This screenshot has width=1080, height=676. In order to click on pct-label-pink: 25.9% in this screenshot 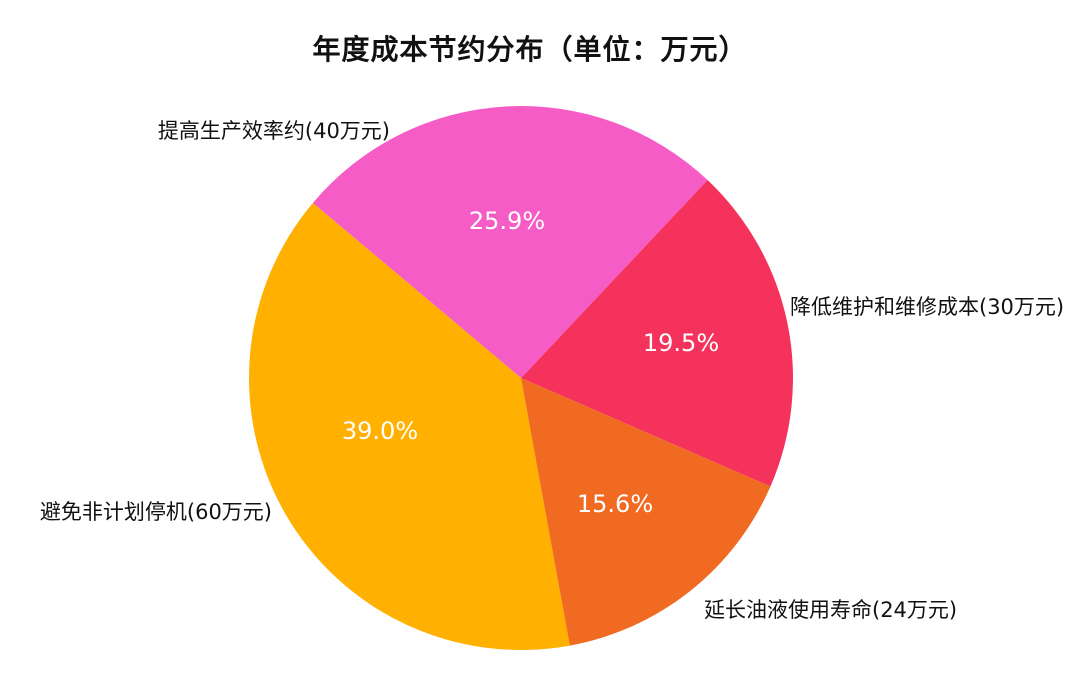, I will do `click(507, 221)`.